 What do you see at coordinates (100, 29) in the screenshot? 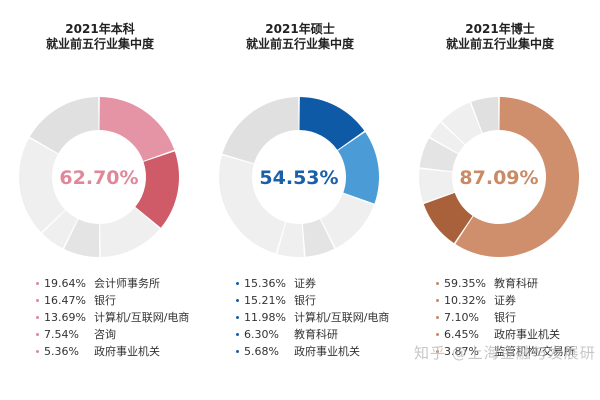
I see `title-line-1: 2021年本科` at bounding box center [100, 29].